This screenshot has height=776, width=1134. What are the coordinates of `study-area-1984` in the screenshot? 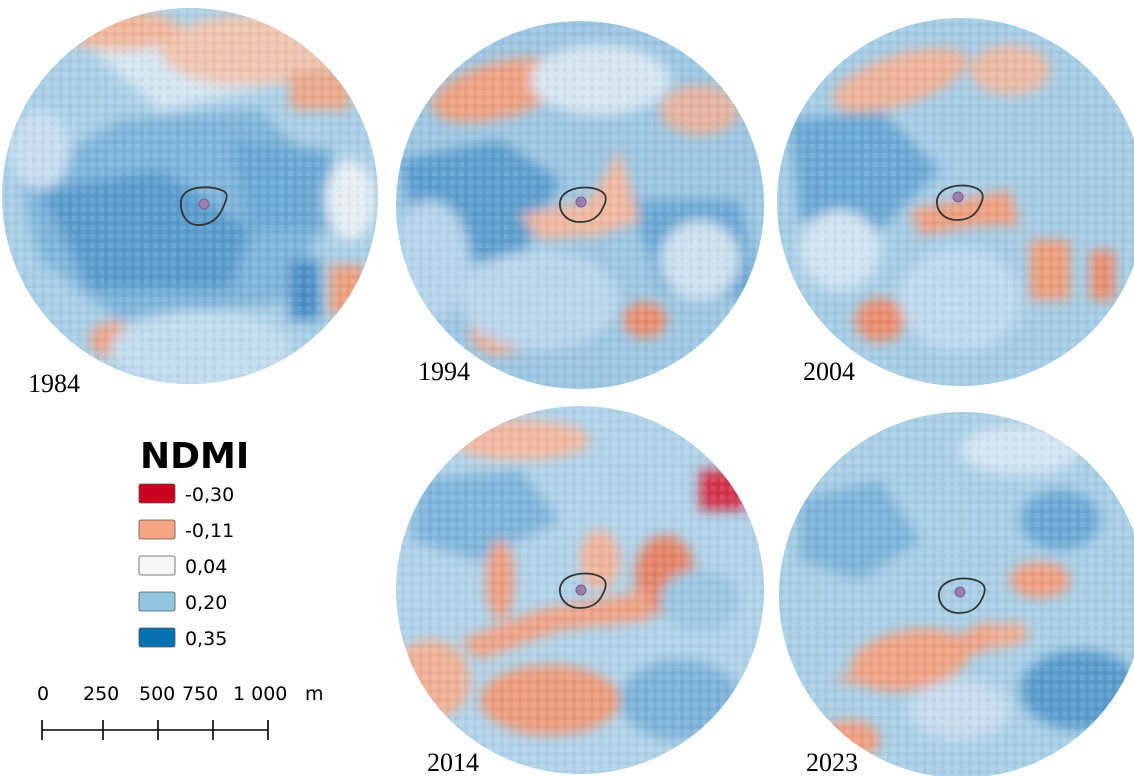 It's located at (204, 206).